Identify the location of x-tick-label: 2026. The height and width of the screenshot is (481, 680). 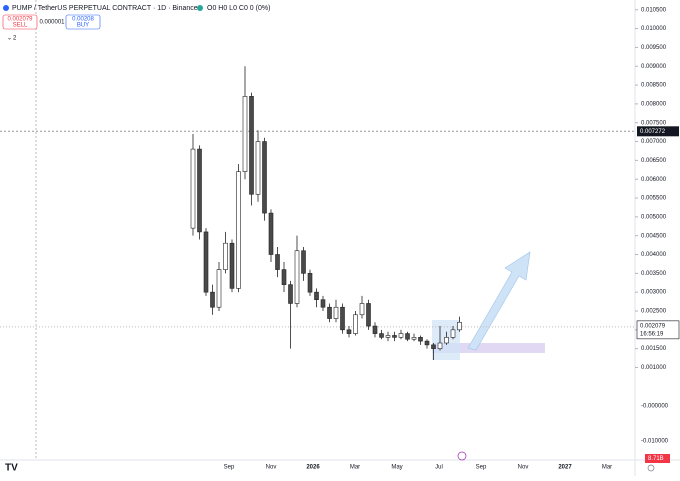
(313, 468).